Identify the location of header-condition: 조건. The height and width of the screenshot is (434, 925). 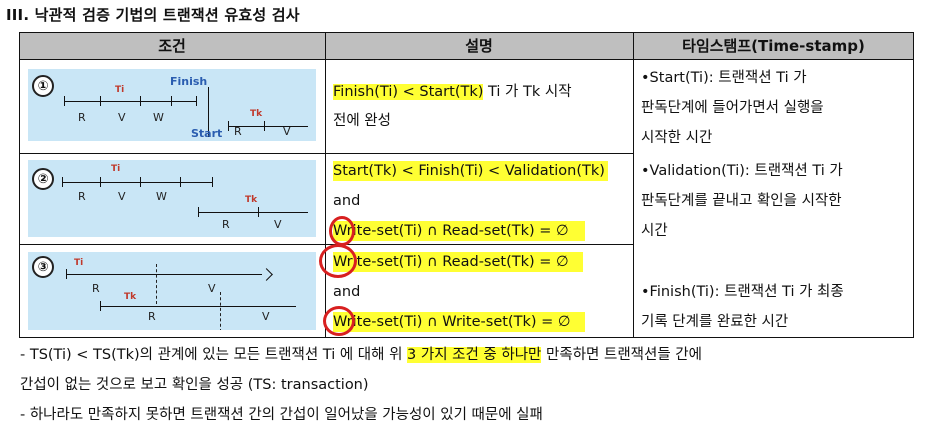
(172, 45).